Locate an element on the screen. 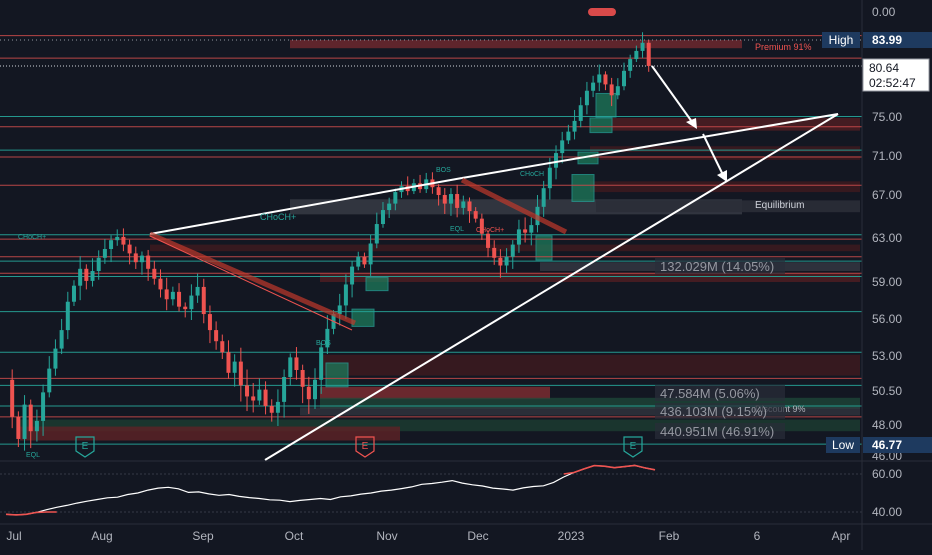 The height and width of the screenshot is (555, 932). choch-label: CHoCH is located at coordinates (532, 174).